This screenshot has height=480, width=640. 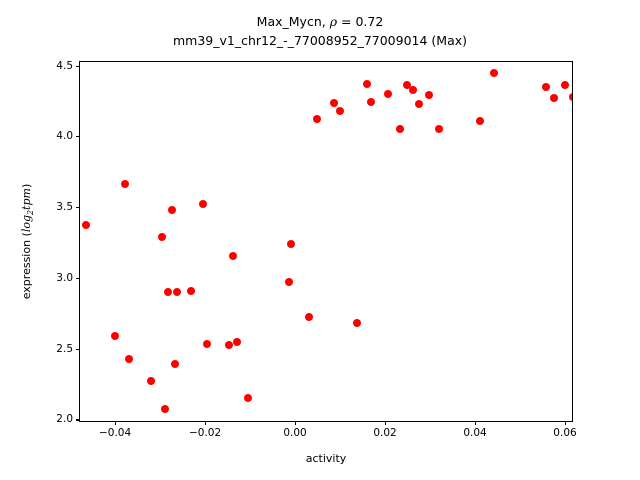 I want to click on x-tick-label: 0.02, so click(x=385, y=433).